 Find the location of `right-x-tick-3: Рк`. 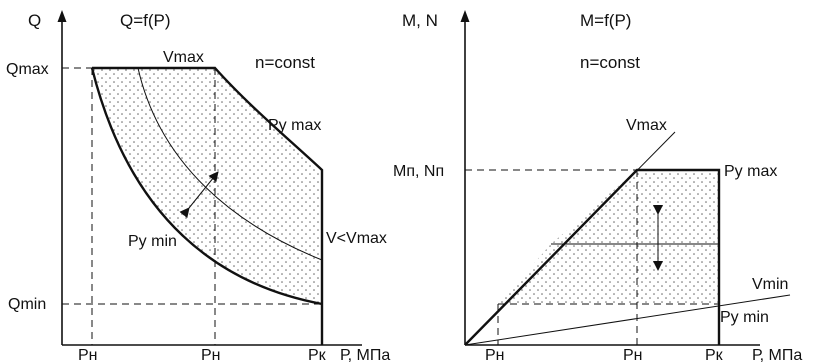

right-x-tick-3: Рк is located at coordinates (714, 354).